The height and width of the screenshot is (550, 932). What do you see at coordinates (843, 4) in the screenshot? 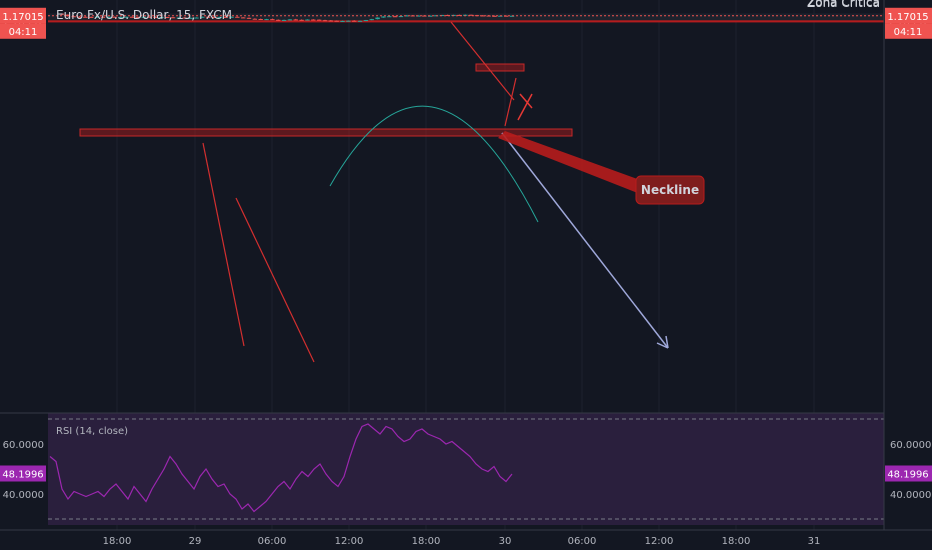
I see `critical-zone-label: Zona Critica` at bounding box center [843, 4].